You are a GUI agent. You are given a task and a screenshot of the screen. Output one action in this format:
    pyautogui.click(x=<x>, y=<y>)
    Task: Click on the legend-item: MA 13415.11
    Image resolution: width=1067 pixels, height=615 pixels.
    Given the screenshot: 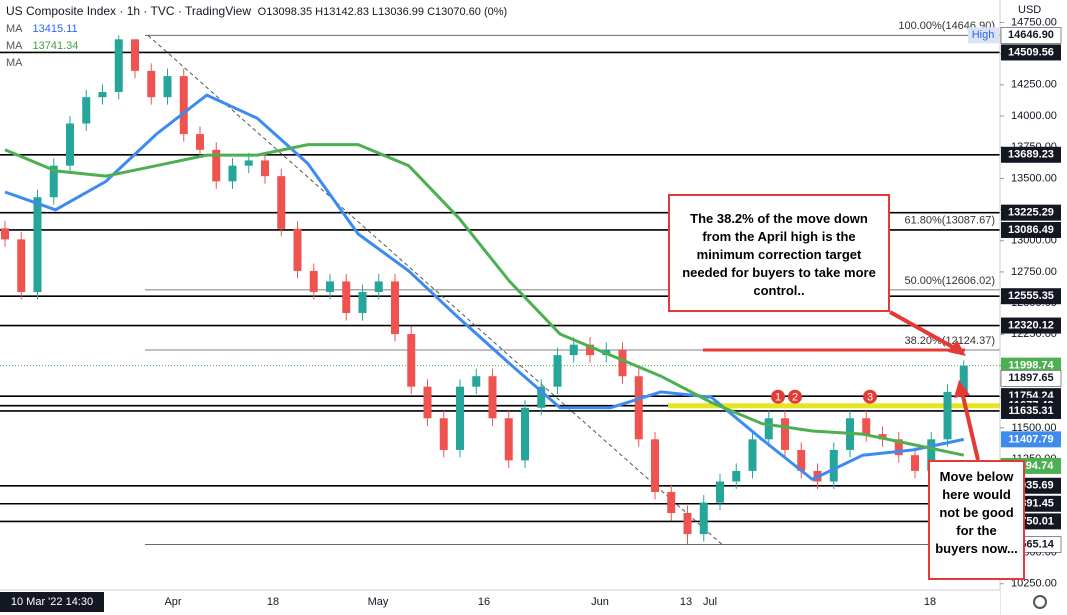 What is the action you would take?
    pyautogui.click(x=256, y=29)
    